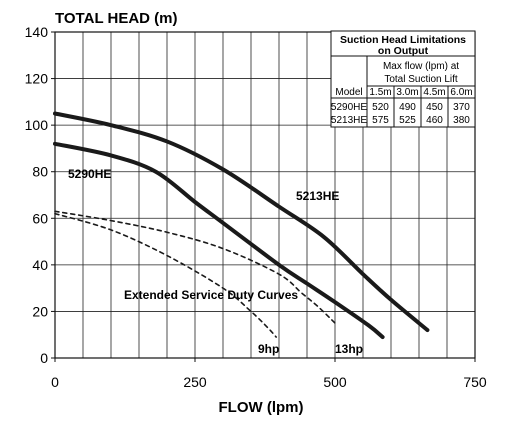 The width and height of the screenshot is (512, 425). Describe the element at coordinates (349, 120) in the screenshot. I see `table-row2-model: 5213HE` at that location.